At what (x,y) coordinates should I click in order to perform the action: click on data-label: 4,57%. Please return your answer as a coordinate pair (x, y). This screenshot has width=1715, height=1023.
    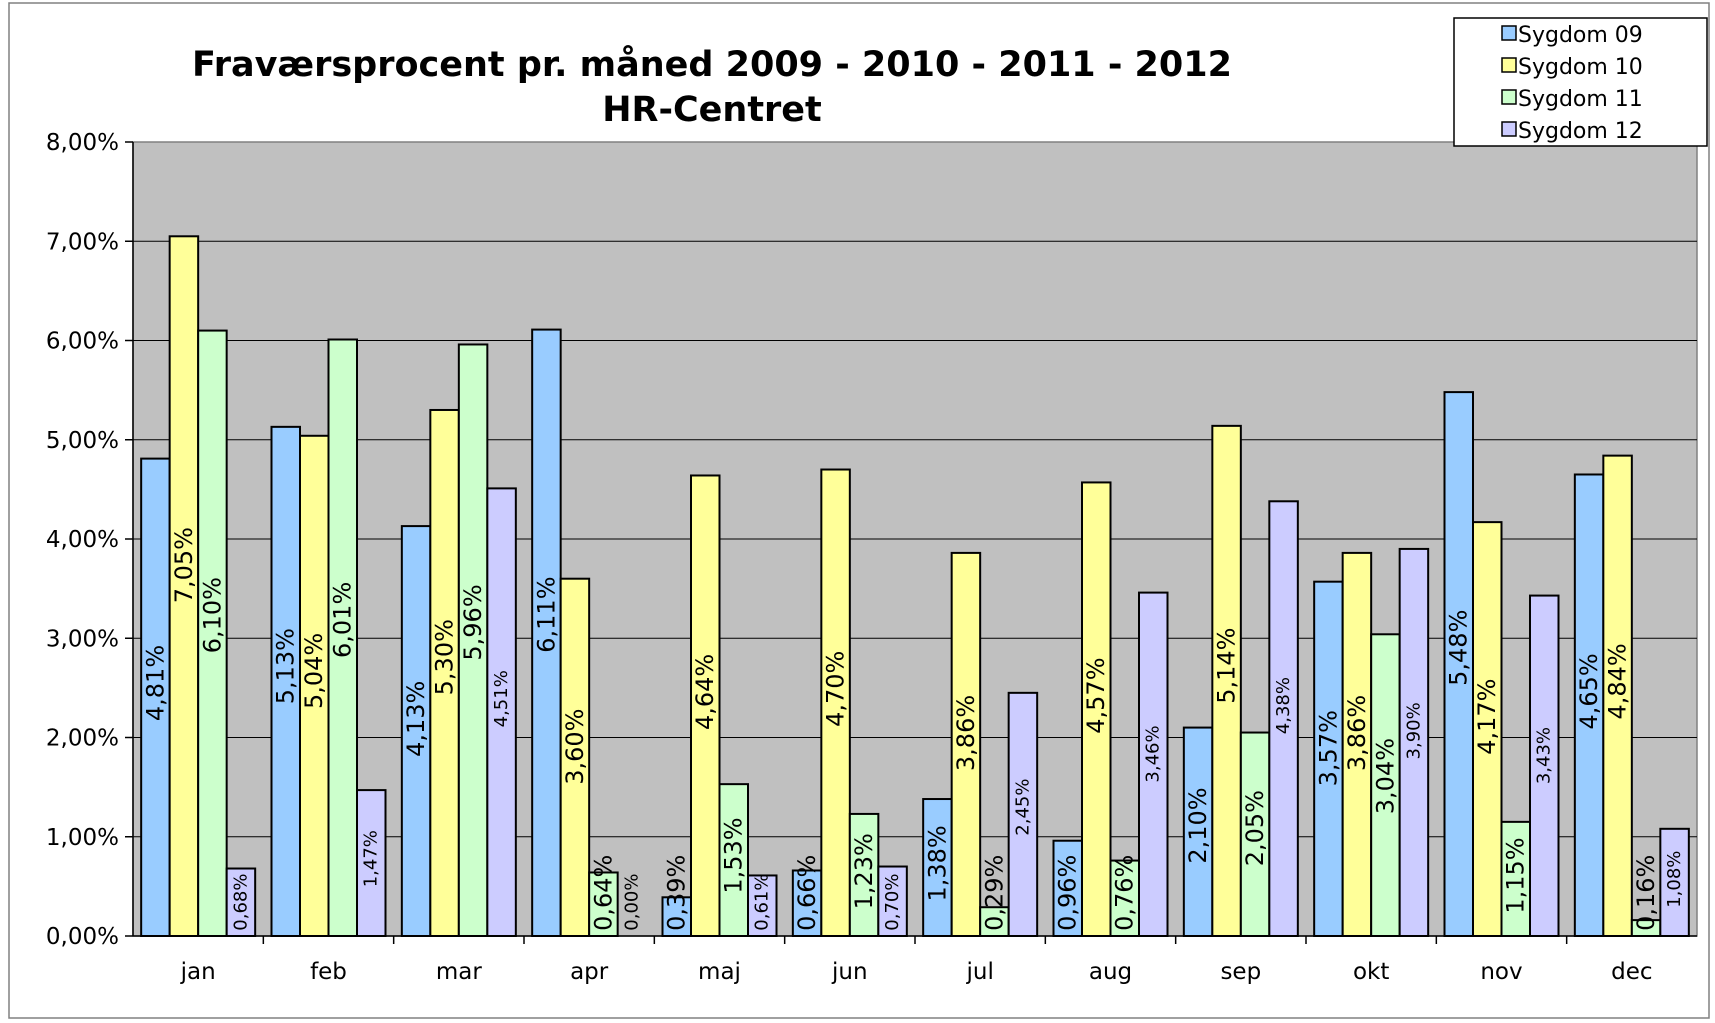
    Looking at the image, I should click on (1096, 695).